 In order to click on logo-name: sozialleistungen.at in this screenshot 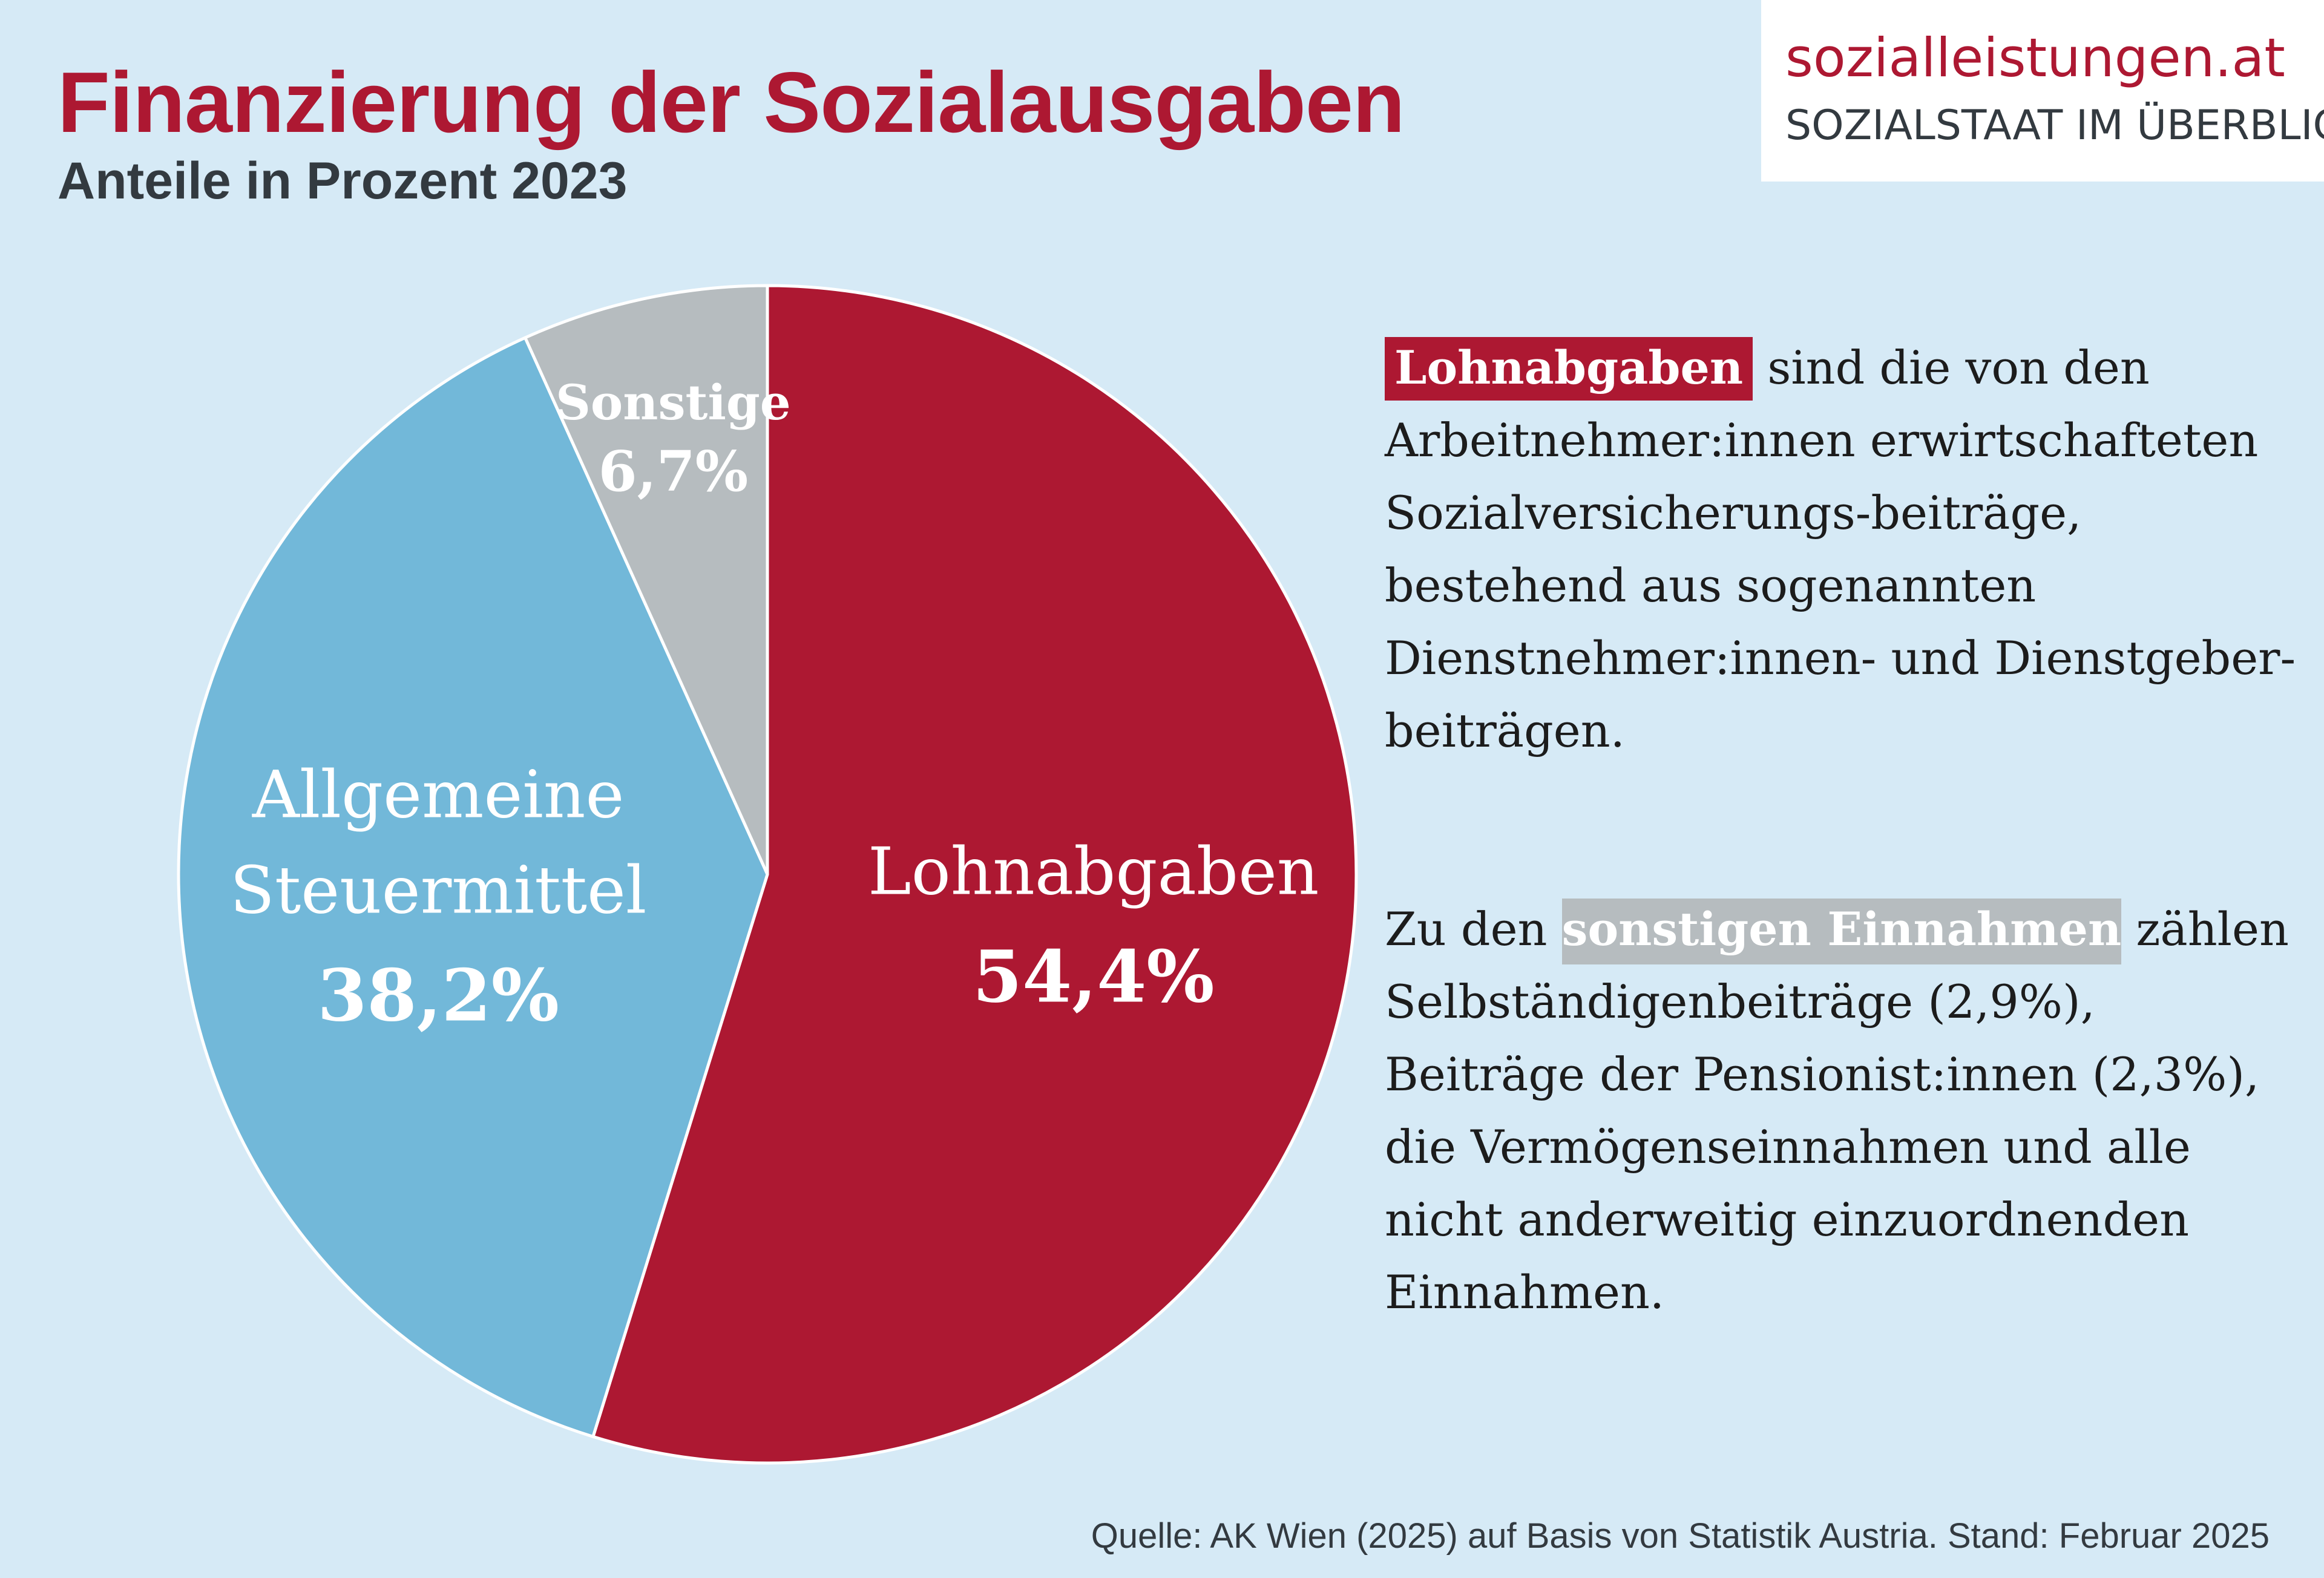, I will do `click(2035, 58)`.